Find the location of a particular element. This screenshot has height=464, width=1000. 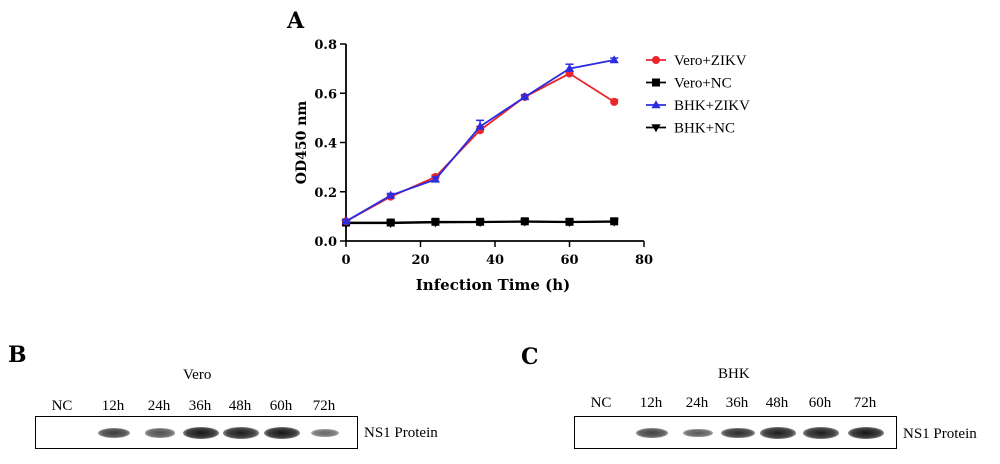

y-axis-label: OD450 nm is located at coordinates (302, 143).